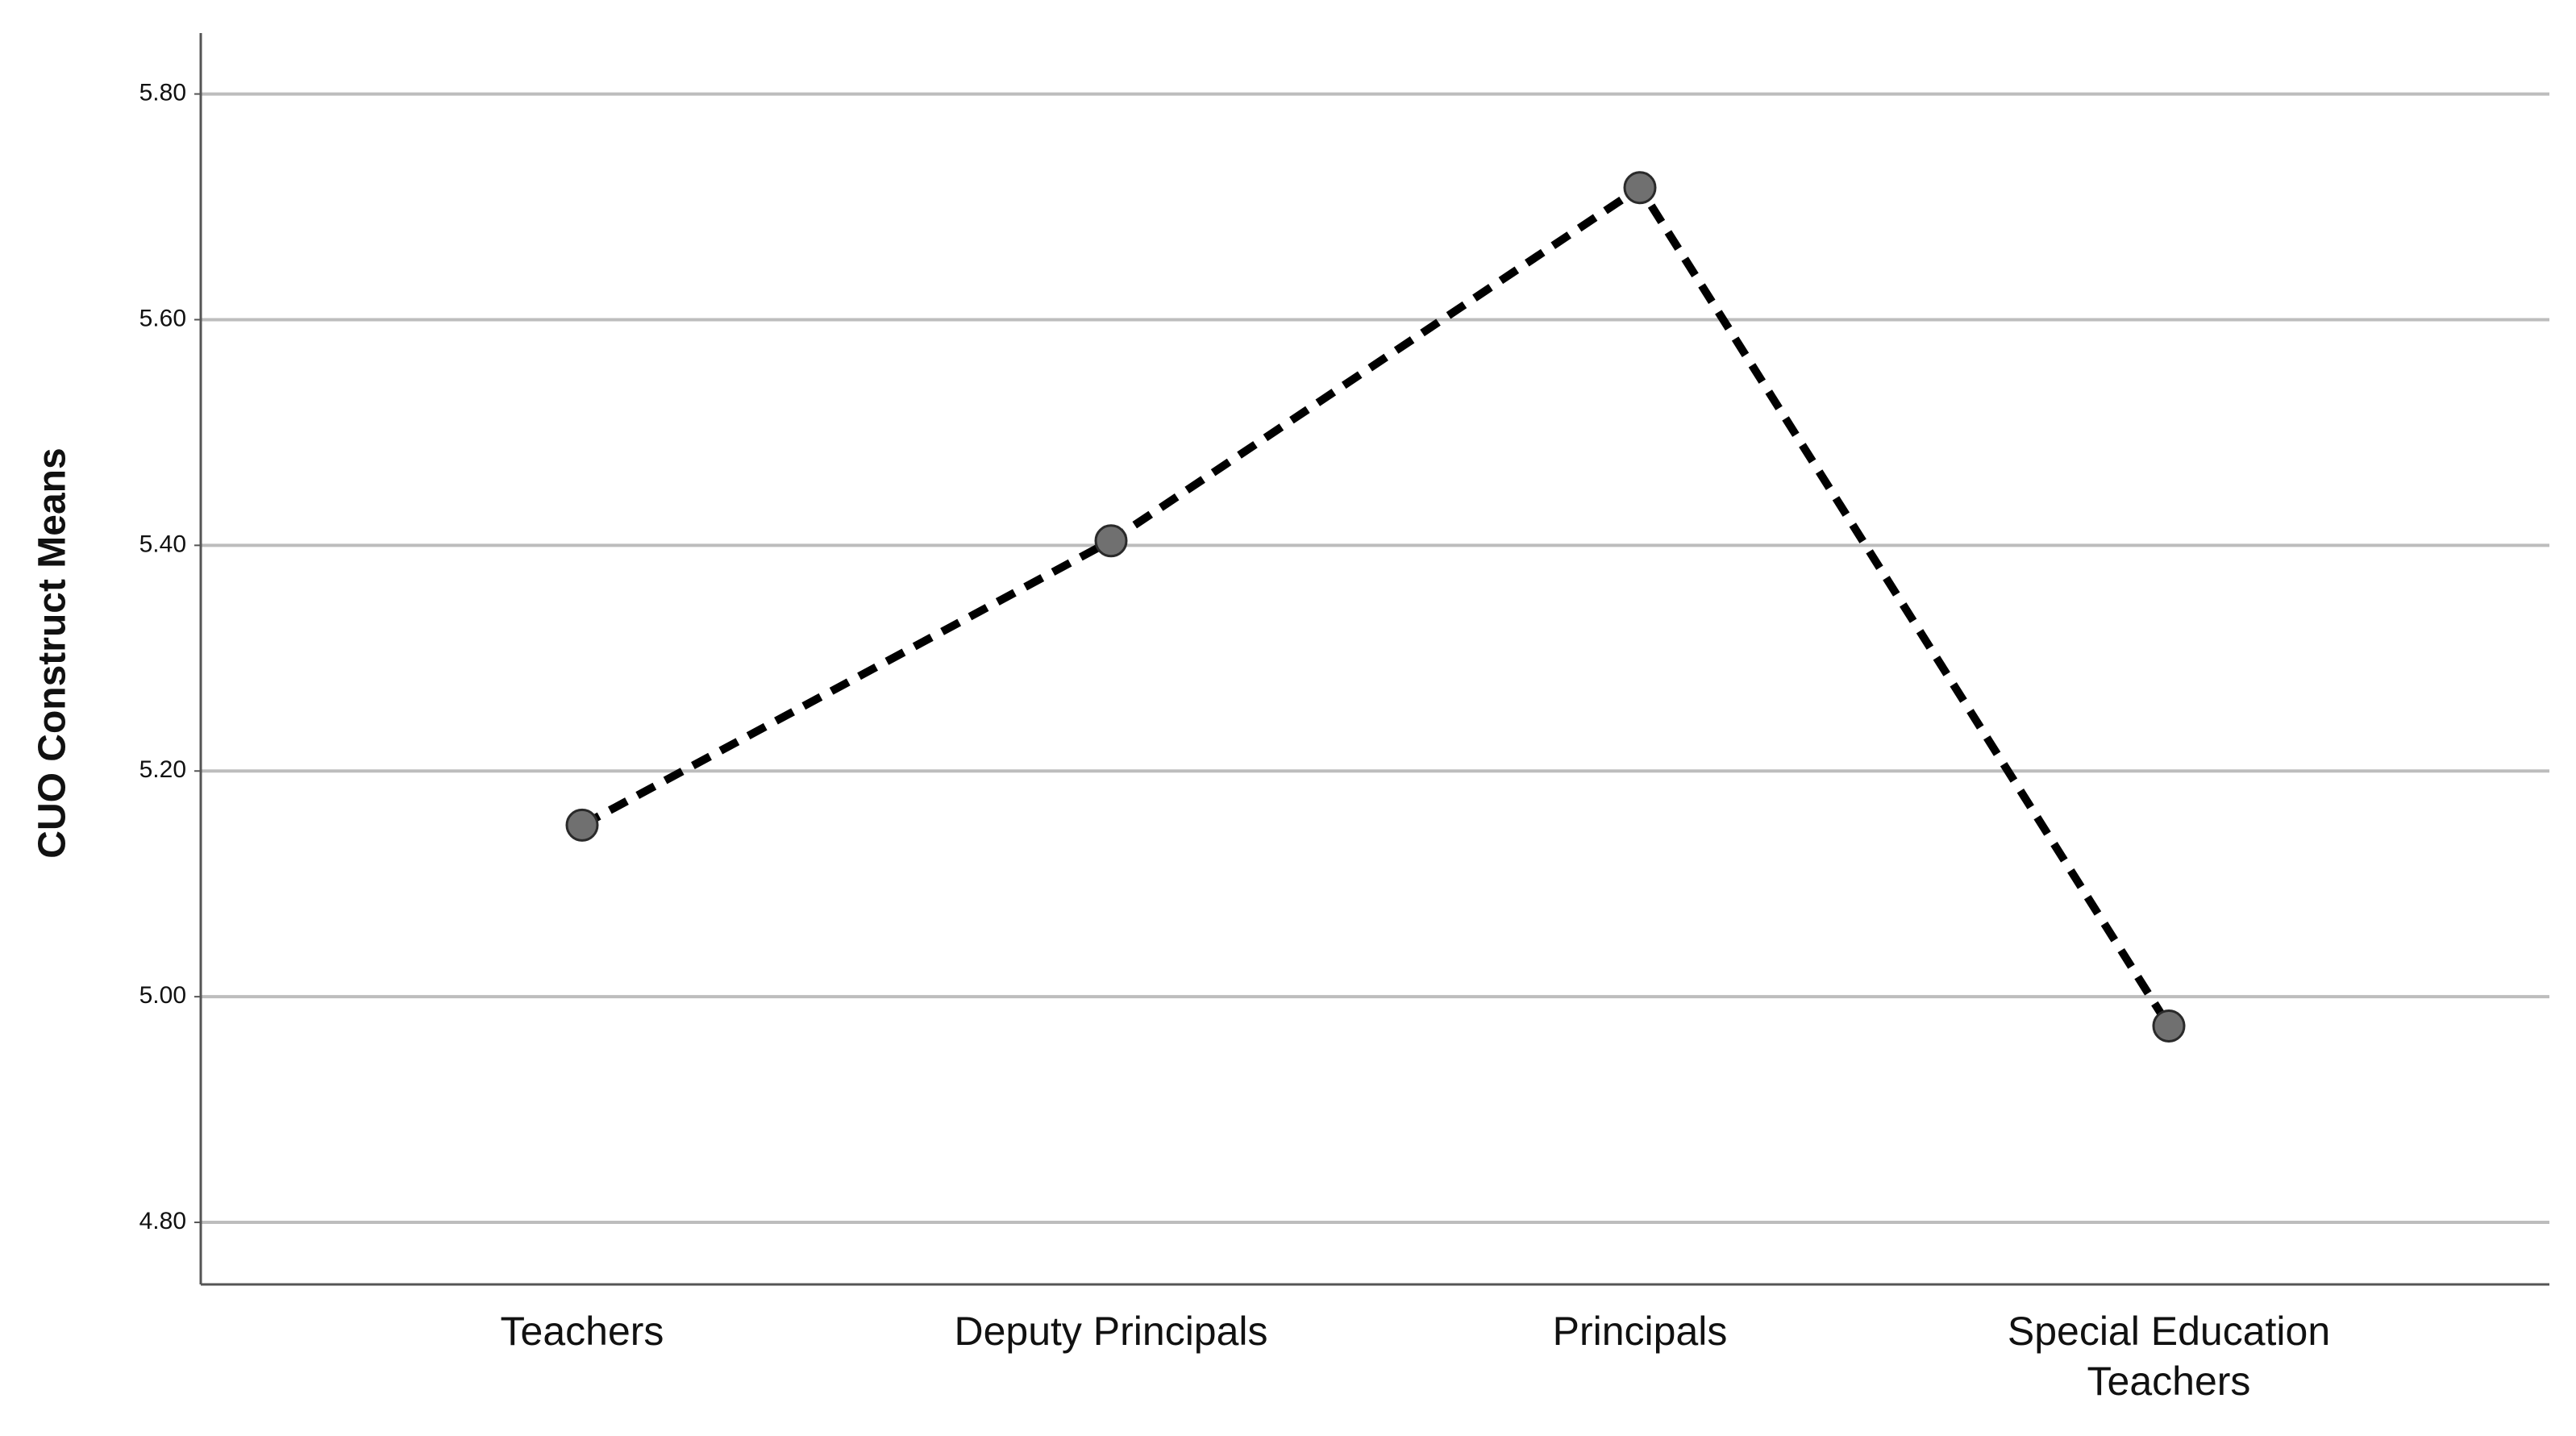  What do you see at coordinates (52, 652) in the screenshot?
I see `y-axis-title: CUO Construct Means` at bounding box center [52, 652].